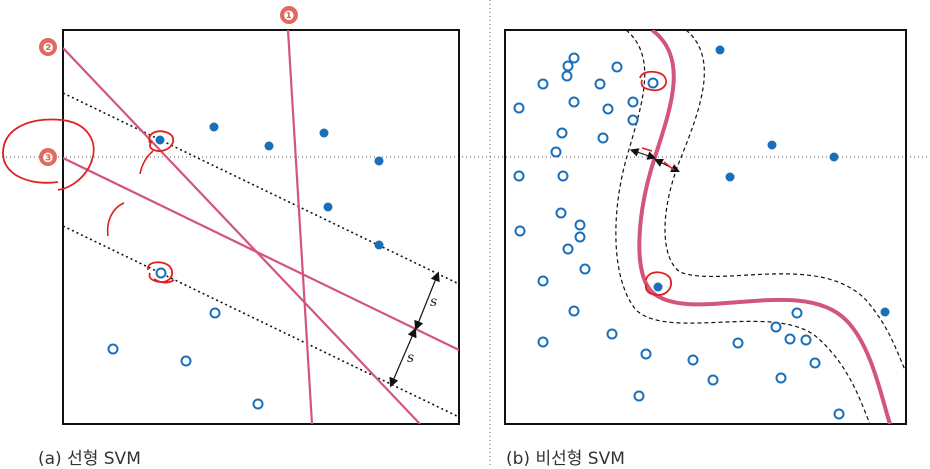  Describe the element at coordinates (403, 357) in the screenshot. I see `margin-arrow-lower` at that location.